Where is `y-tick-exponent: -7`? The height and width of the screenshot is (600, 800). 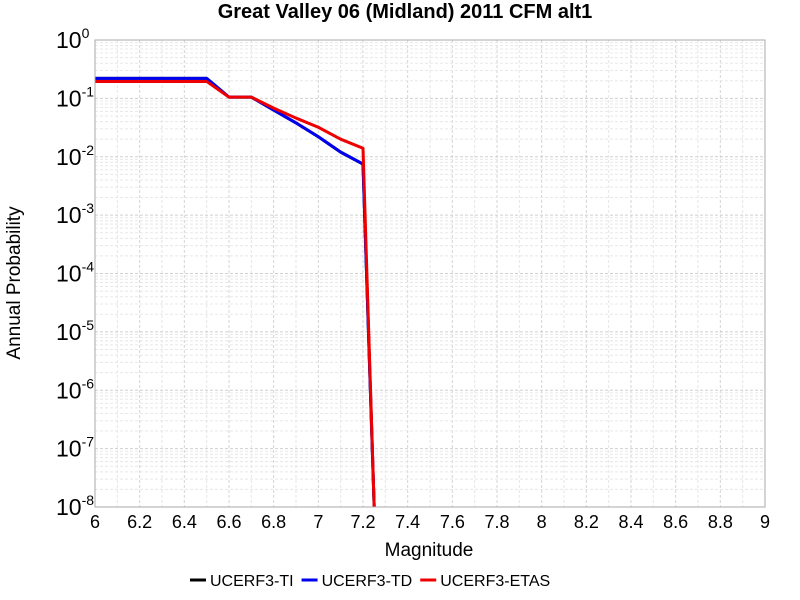
y-tick-exponent: -7 is located at coordinates (88, 442).